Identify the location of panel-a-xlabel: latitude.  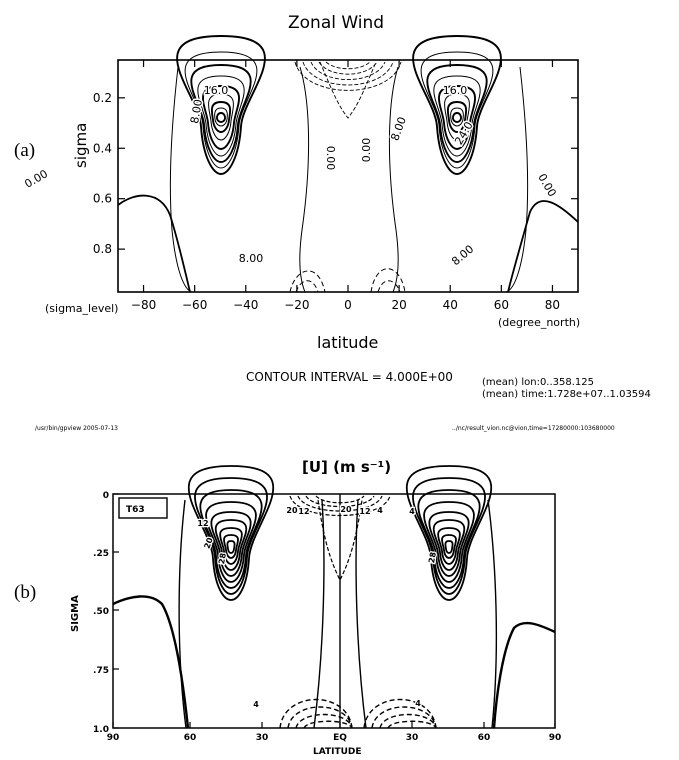
(348, 342).